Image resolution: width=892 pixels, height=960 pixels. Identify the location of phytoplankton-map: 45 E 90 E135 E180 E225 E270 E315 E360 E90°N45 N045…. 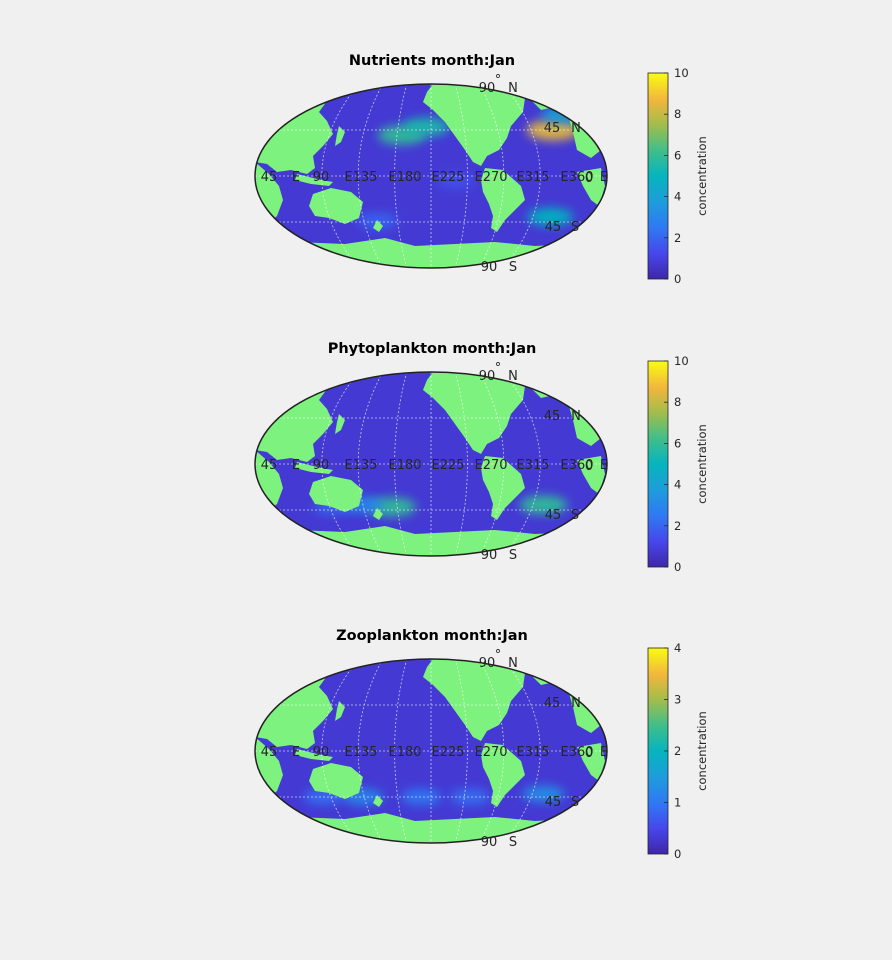
(431, 462).